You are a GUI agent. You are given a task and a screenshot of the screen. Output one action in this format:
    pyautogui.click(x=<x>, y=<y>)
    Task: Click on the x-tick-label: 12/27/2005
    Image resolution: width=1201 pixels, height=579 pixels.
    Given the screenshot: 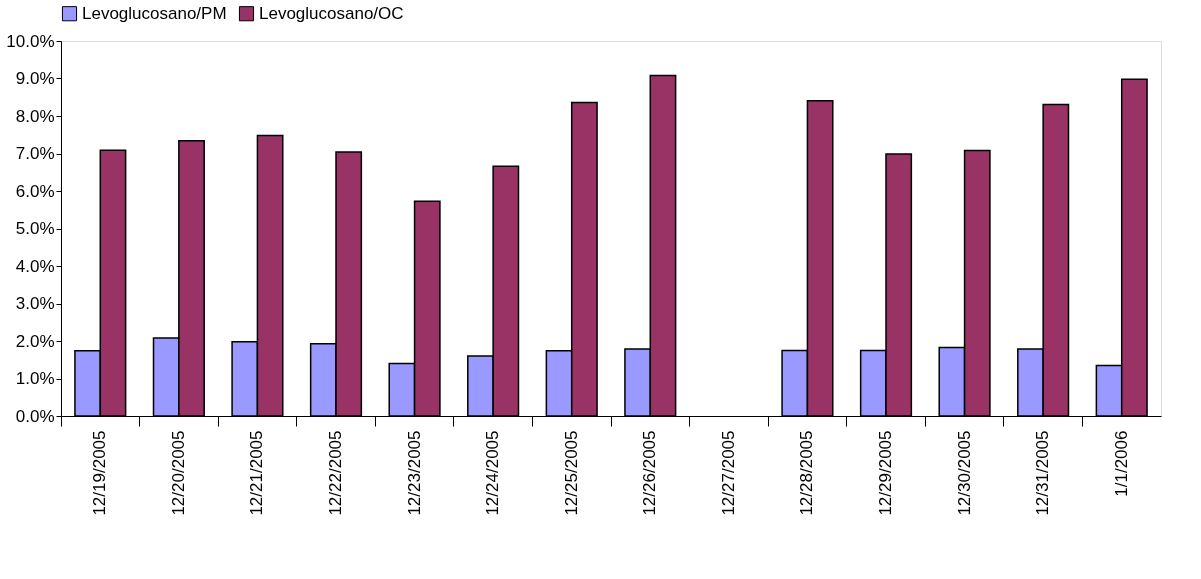 What is the action you would take?
    pyautogui.click(x=728, y=473)
    